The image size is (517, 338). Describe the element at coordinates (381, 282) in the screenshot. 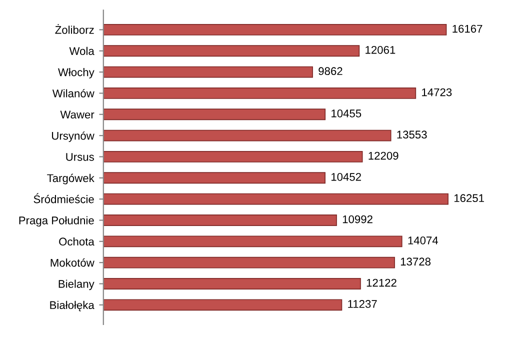

I see `data-label: 12122` at that location.